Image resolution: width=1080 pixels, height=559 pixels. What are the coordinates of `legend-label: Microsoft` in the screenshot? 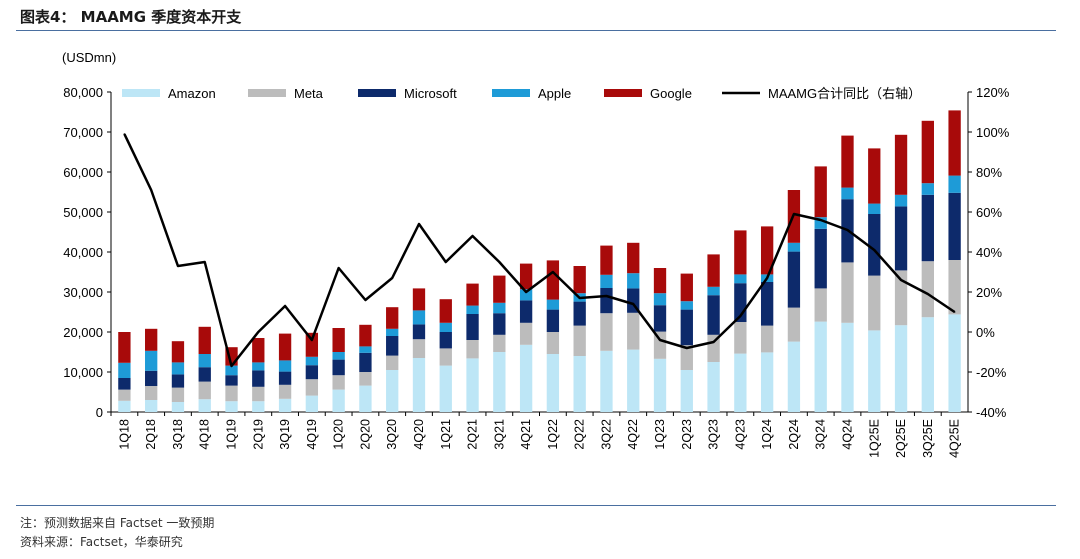 It's located at (430, 93).